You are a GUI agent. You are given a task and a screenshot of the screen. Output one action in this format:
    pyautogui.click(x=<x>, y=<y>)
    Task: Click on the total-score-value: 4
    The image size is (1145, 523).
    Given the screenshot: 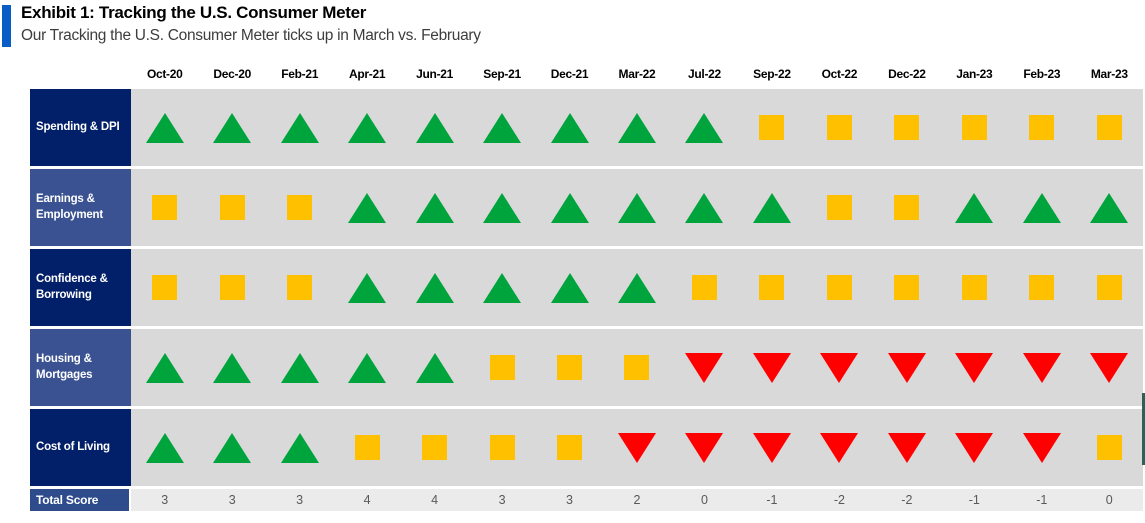 What is the action you would take?
    pyautogui.click(x=434, y=500)
    